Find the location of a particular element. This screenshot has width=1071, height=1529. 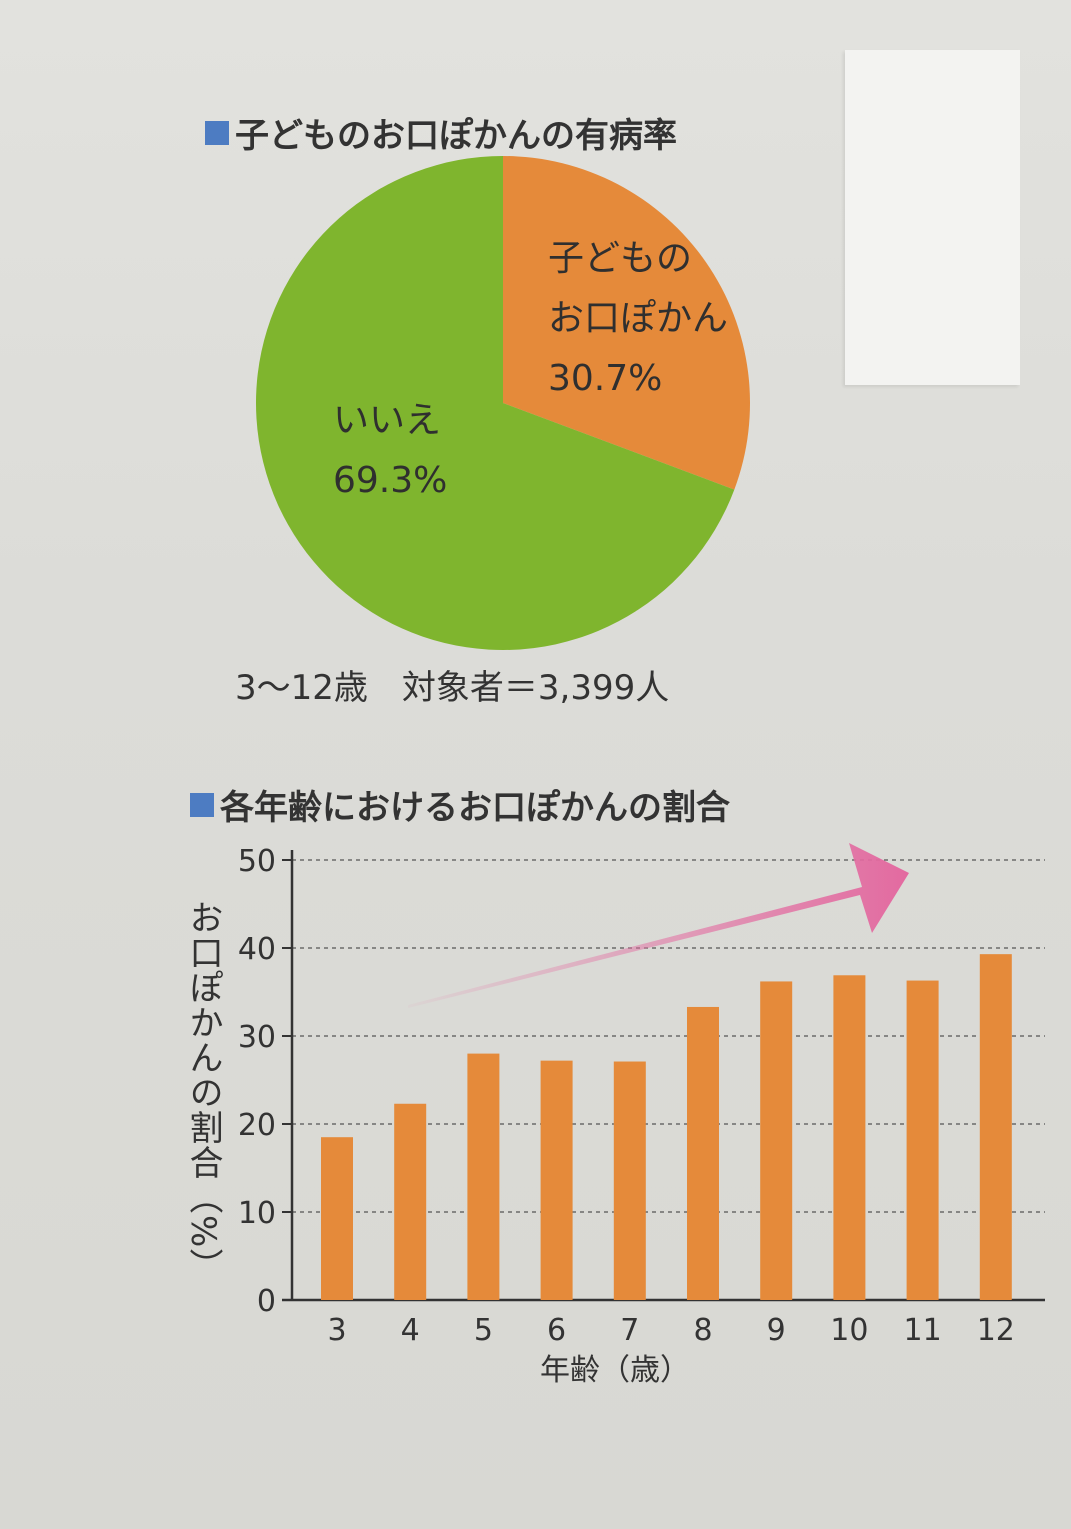

y-tick-label: 0 is located at coordinates (266, 1301).